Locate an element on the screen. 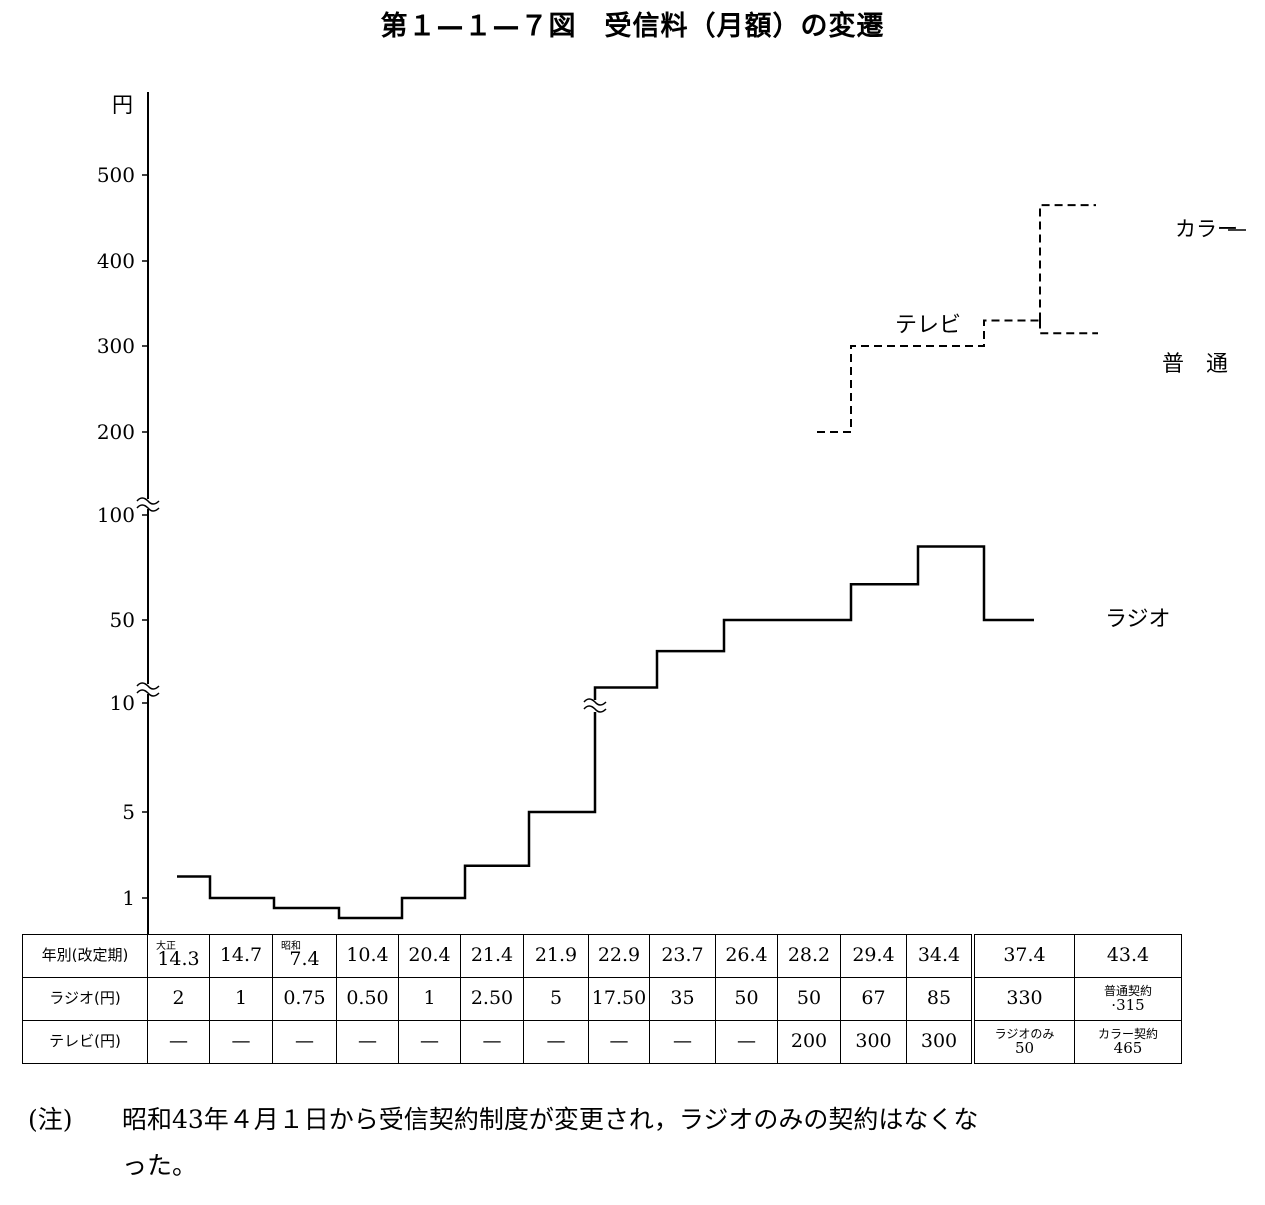 This screenshot has height=1205, width=1265. table-cell-year: 昭和 7.4 is located at coordinates (304, 956).